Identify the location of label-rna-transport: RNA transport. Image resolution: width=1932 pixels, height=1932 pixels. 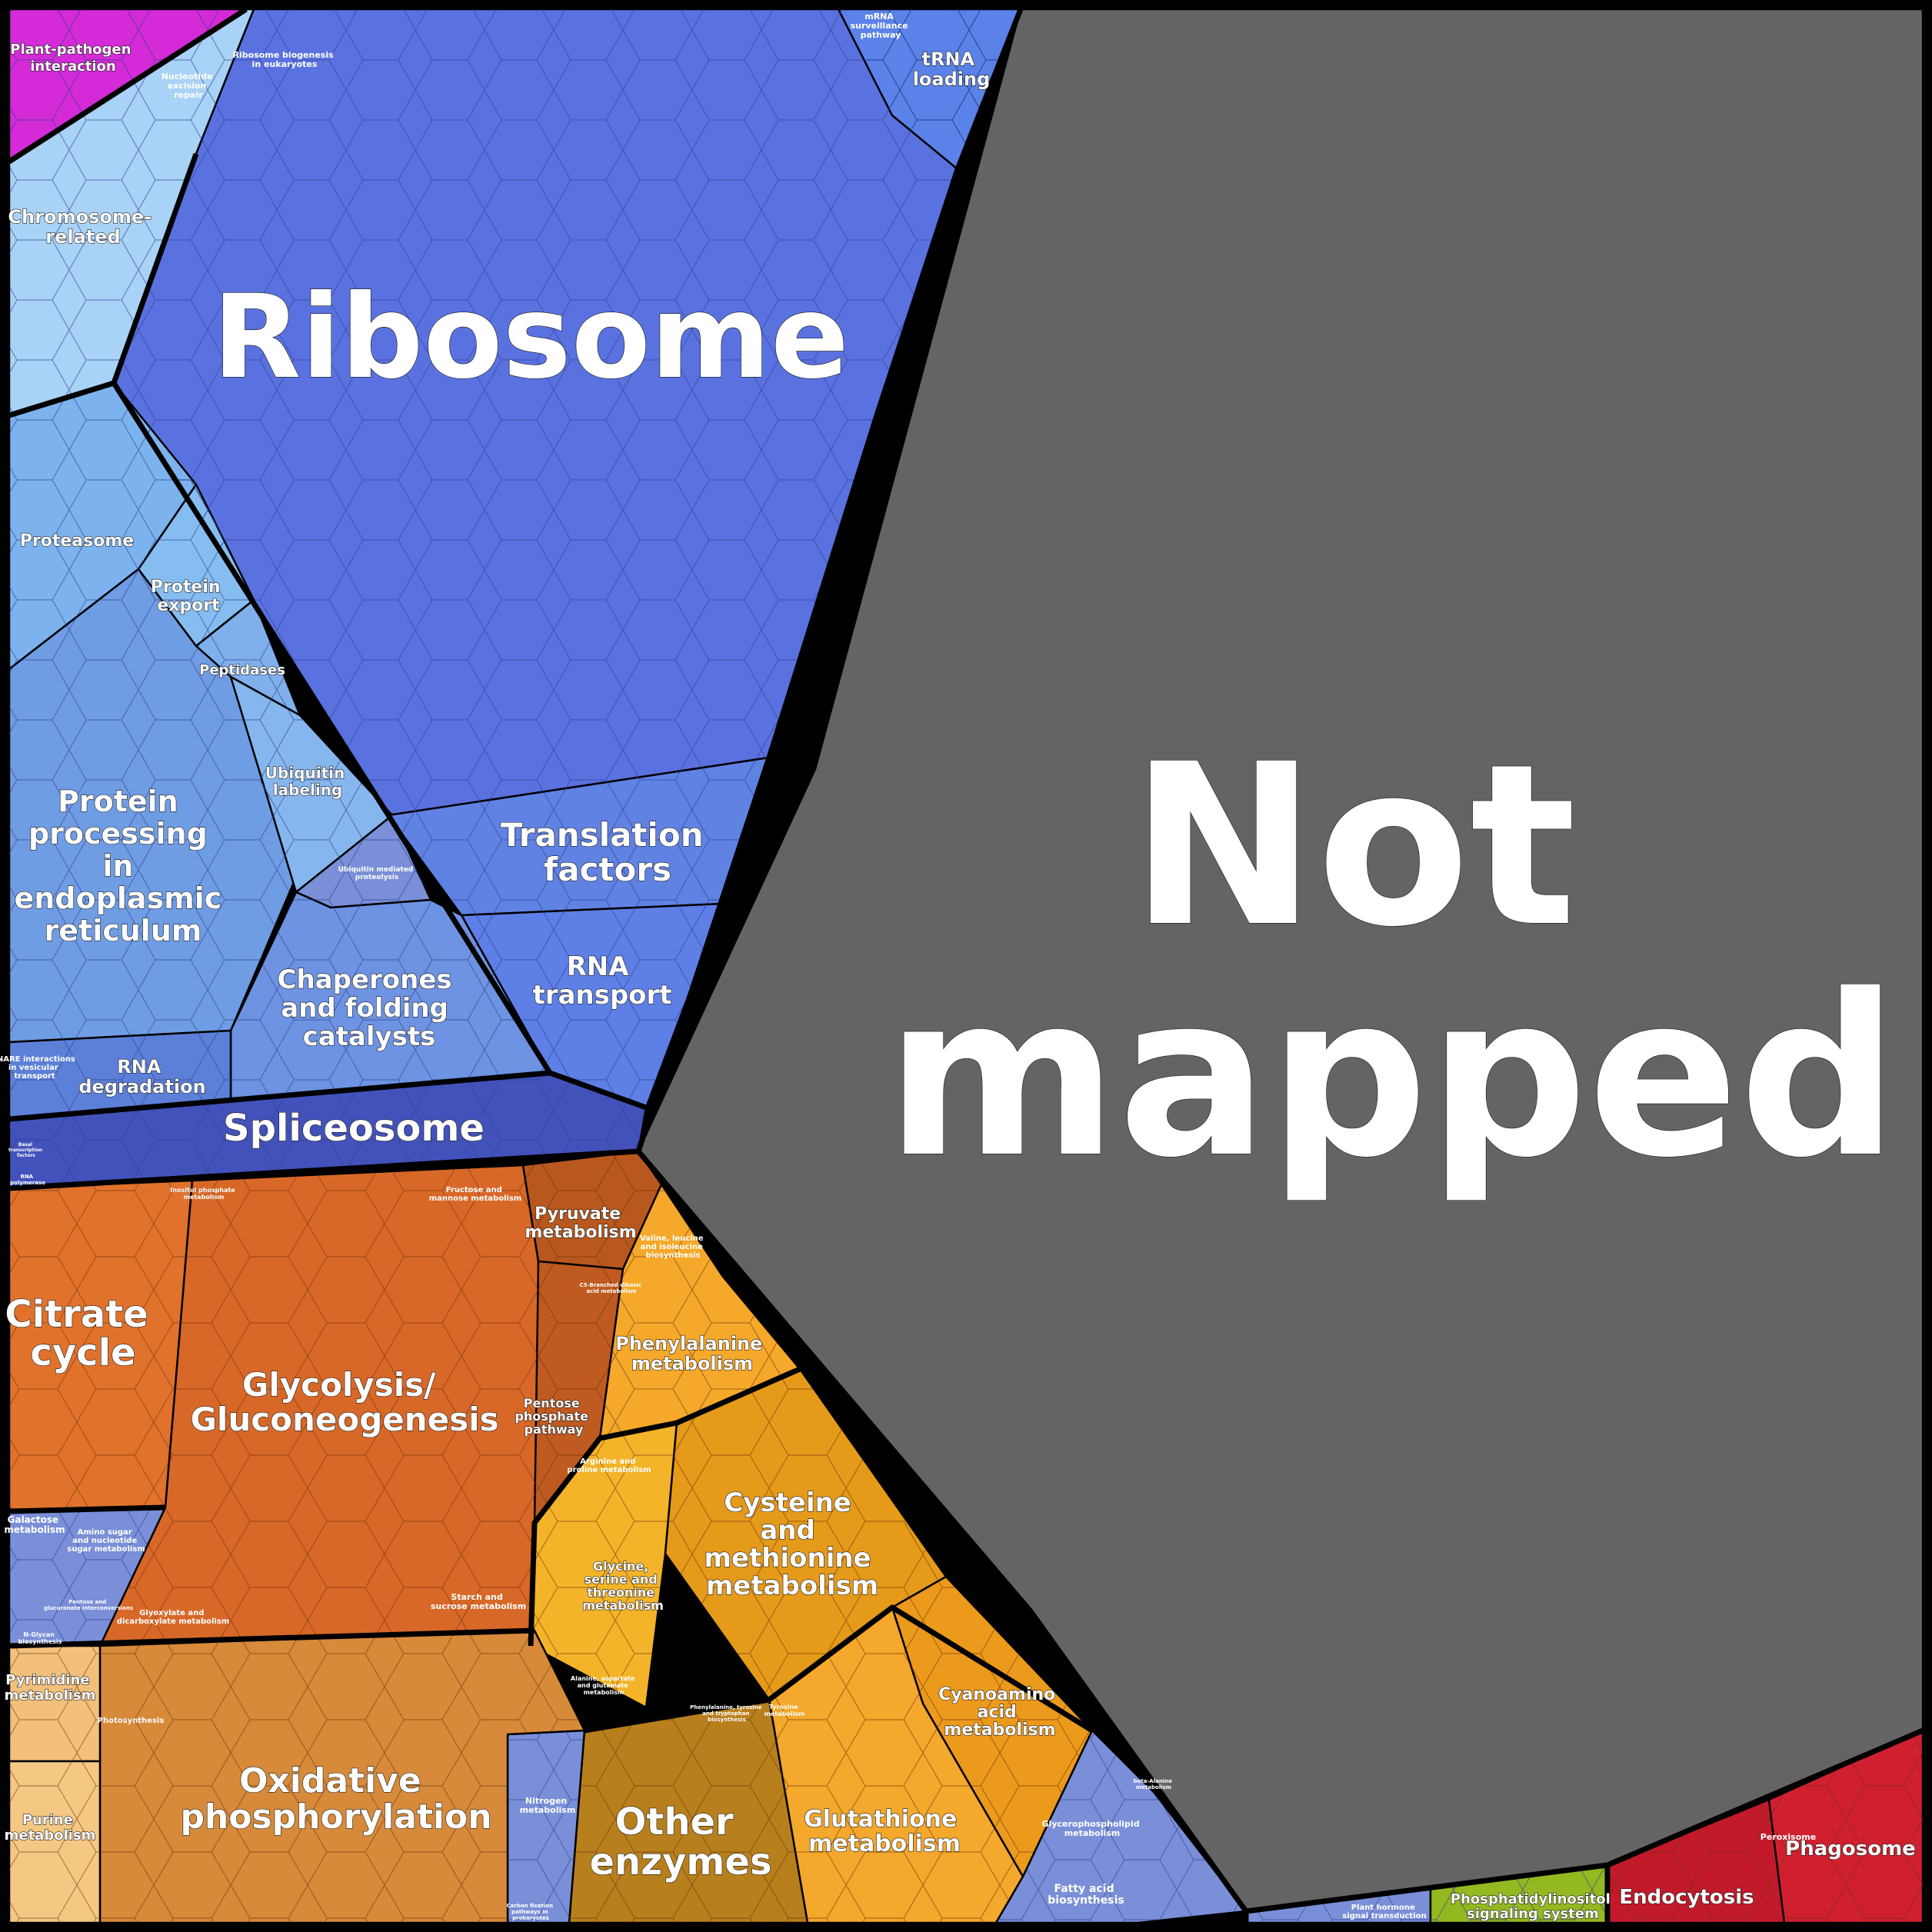
(601, 981).